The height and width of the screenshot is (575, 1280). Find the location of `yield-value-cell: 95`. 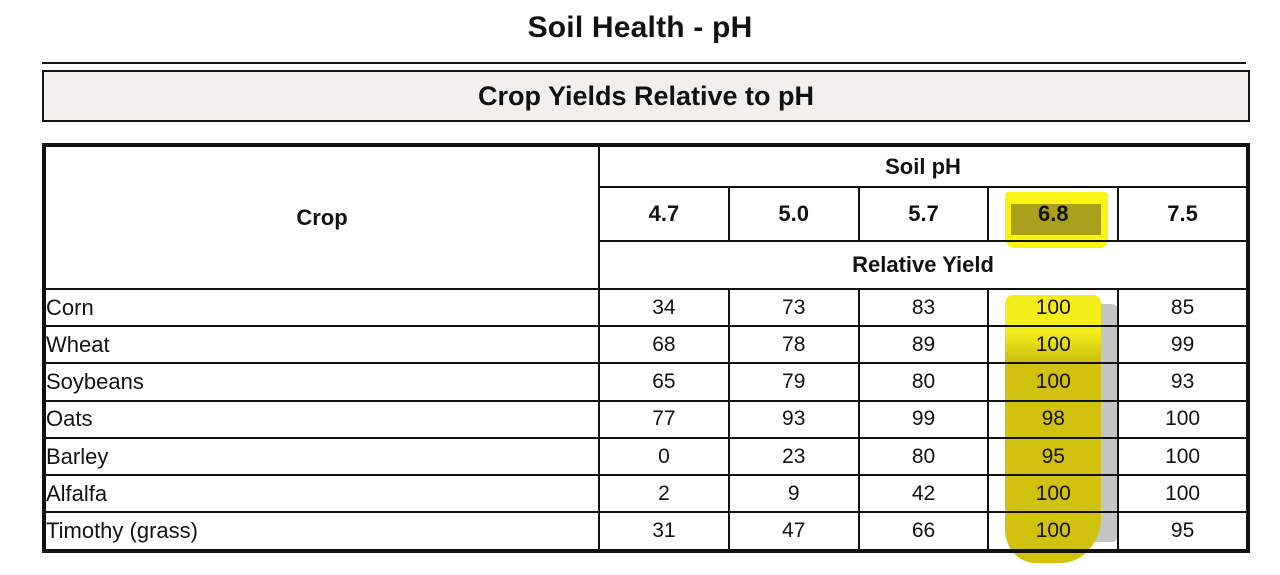

yield-value-cell: 95 is located at coordinates (1183, 531).